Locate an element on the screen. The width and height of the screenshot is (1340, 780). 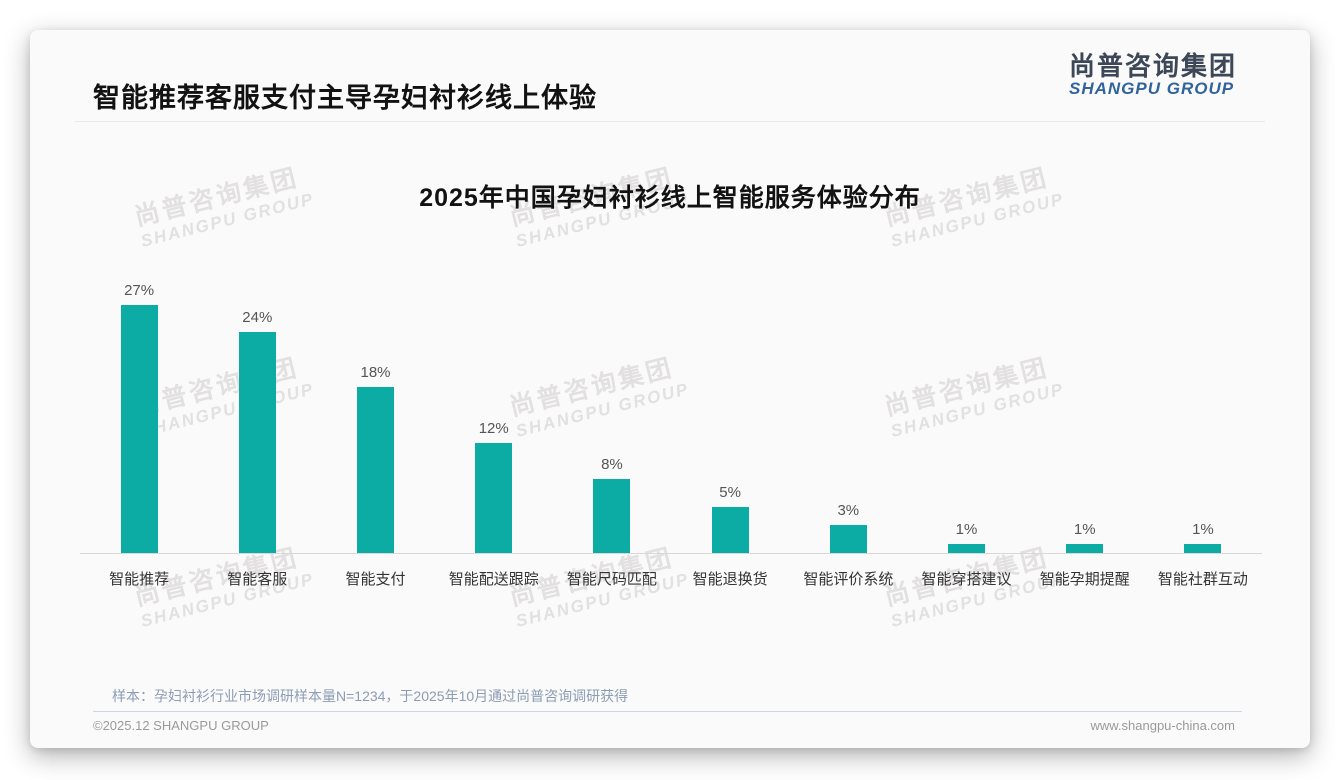
footer-website: www.shangpu-china.com is located at coordinates (1162, 725).